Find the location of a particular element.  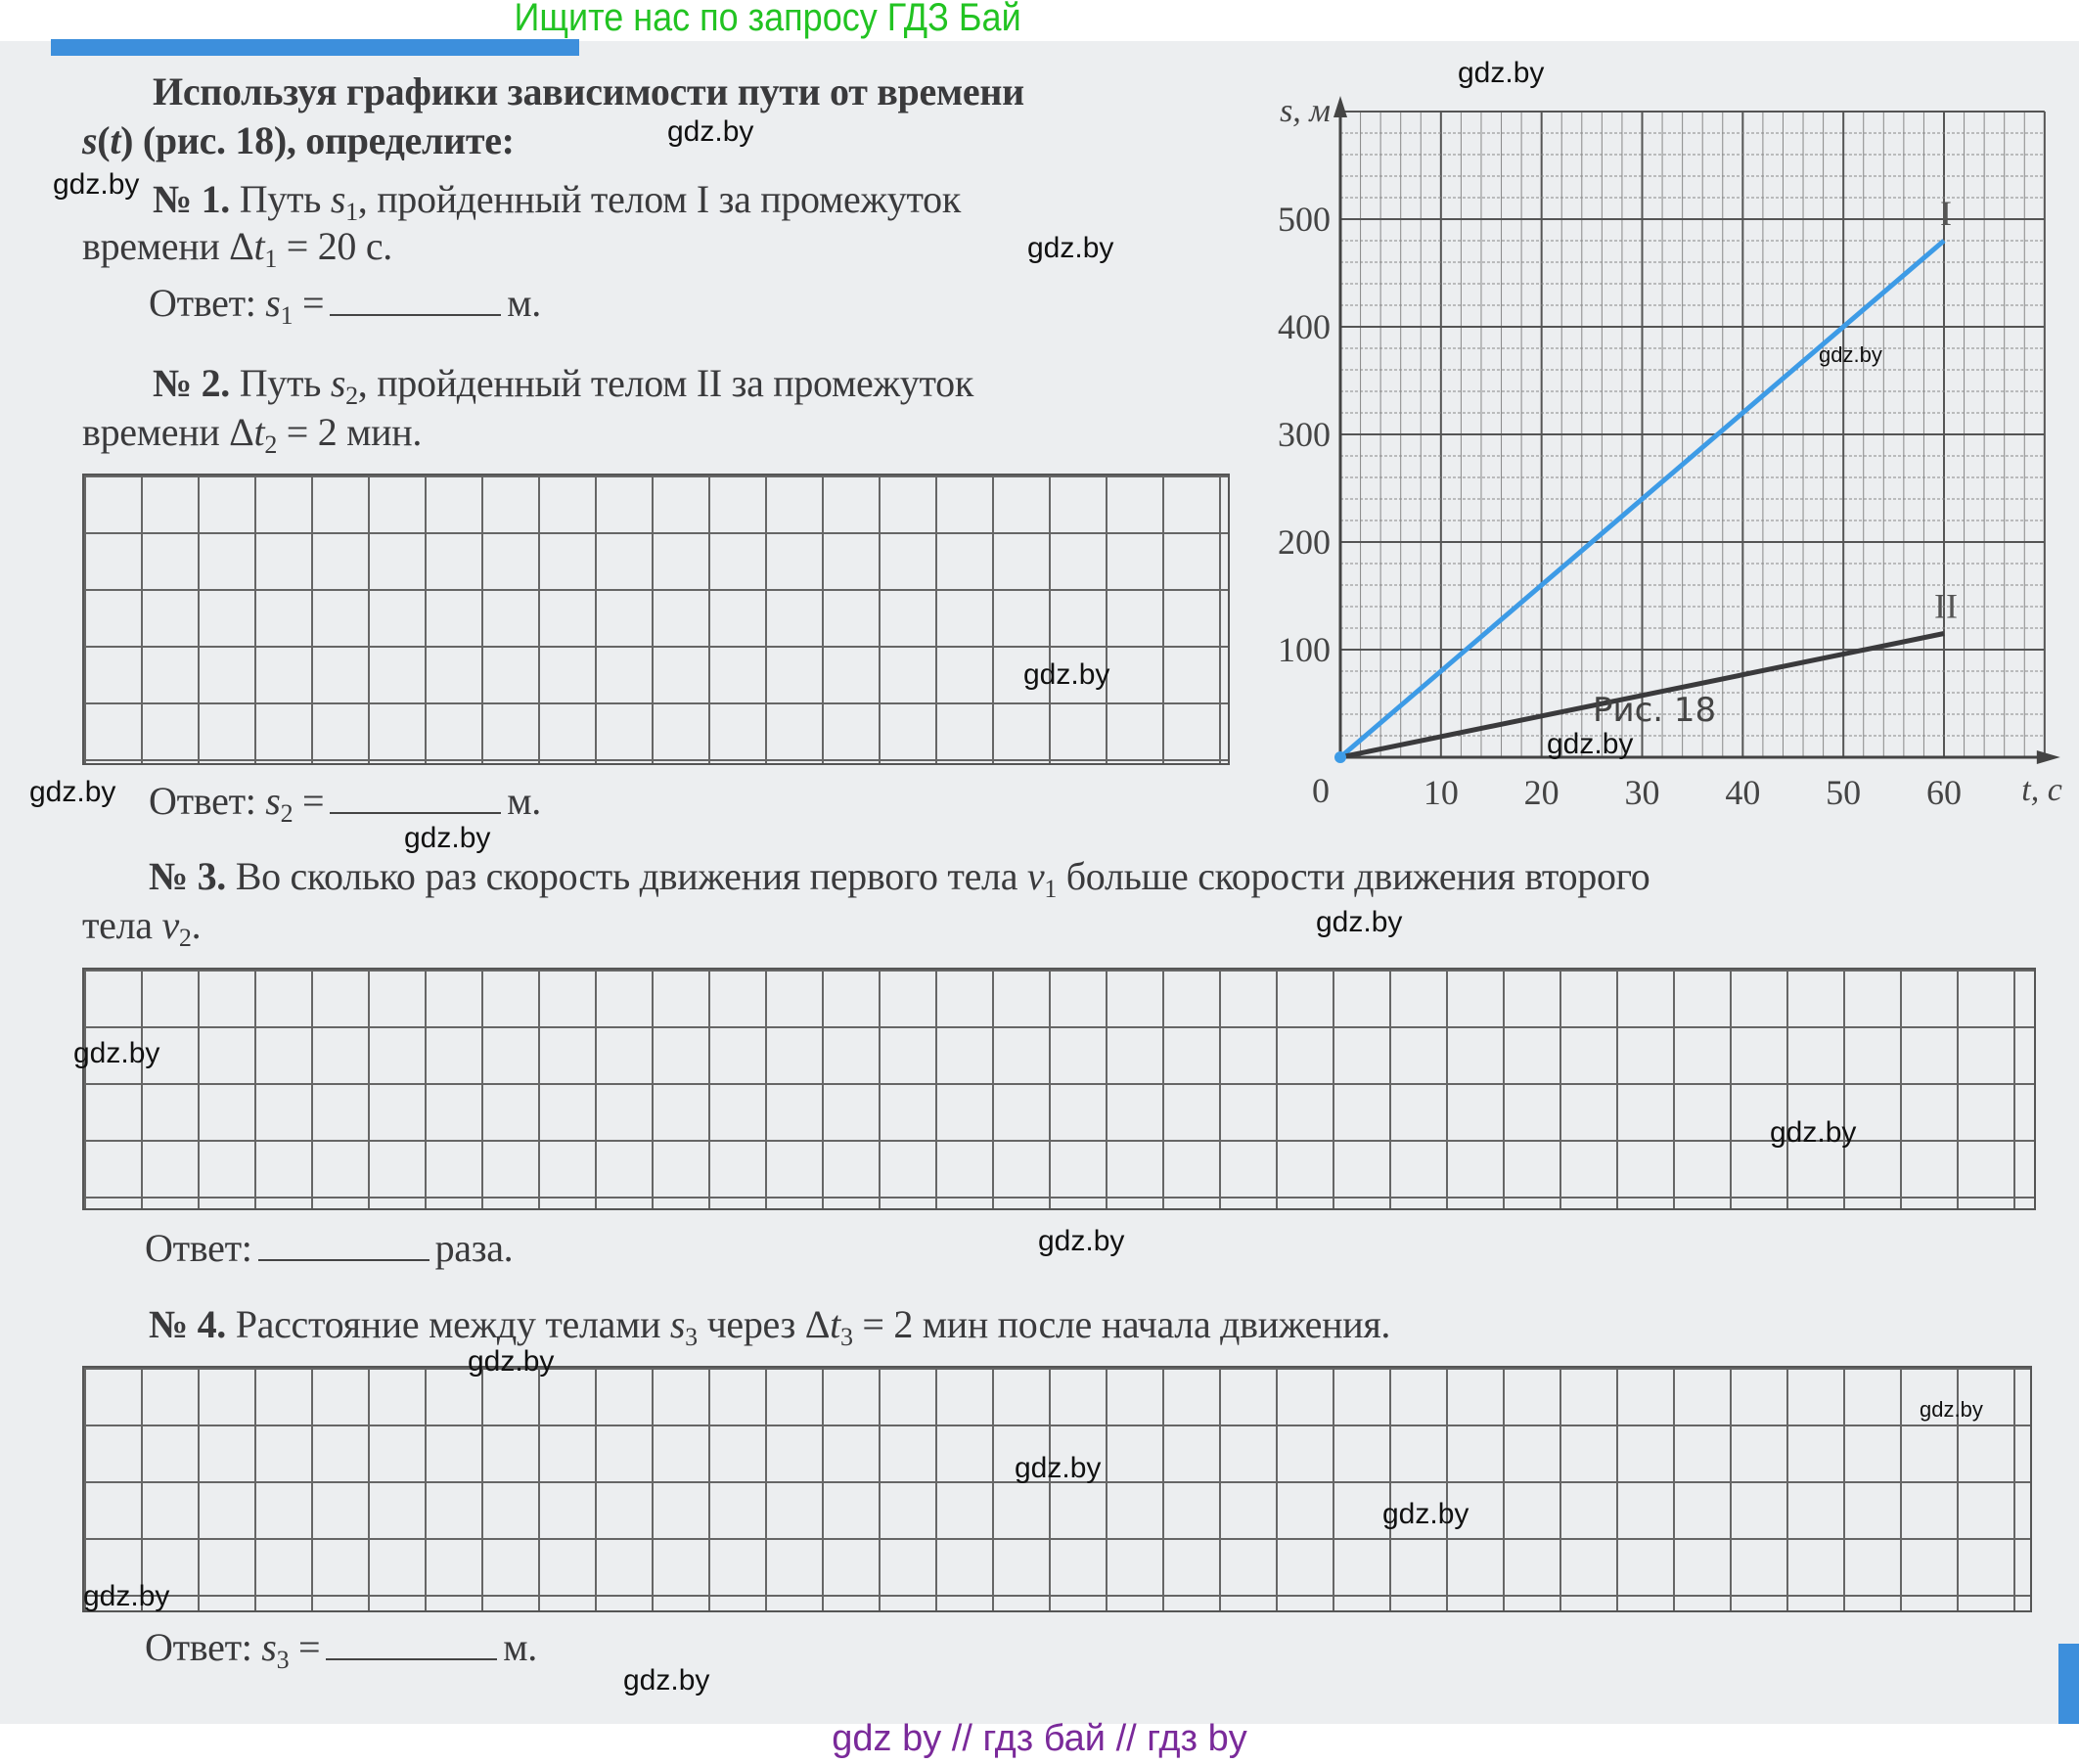

y-axis-label: s, м is located at coordinates (1305, 111).